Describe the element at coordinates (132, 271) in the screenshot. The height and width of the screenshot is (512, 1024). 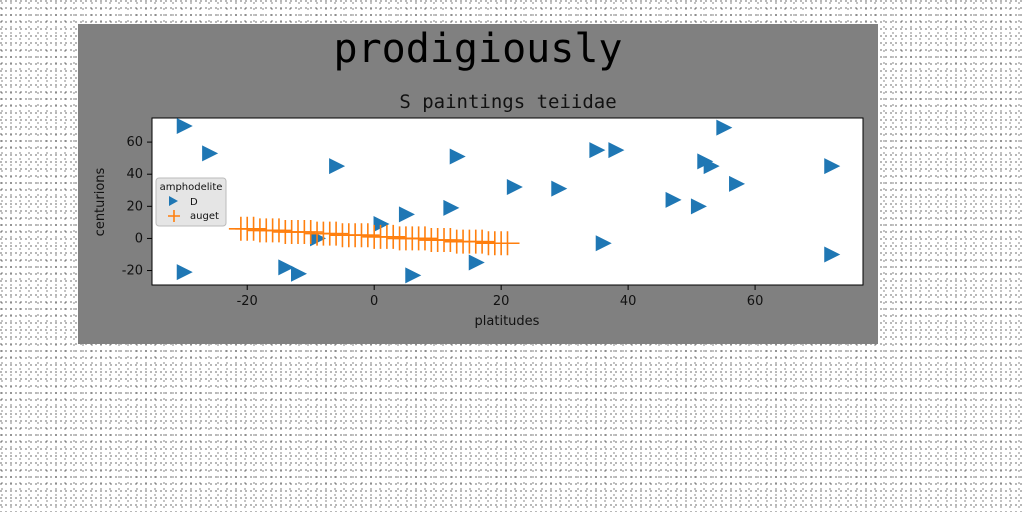
I see `y-tick-label: -20` at that location.